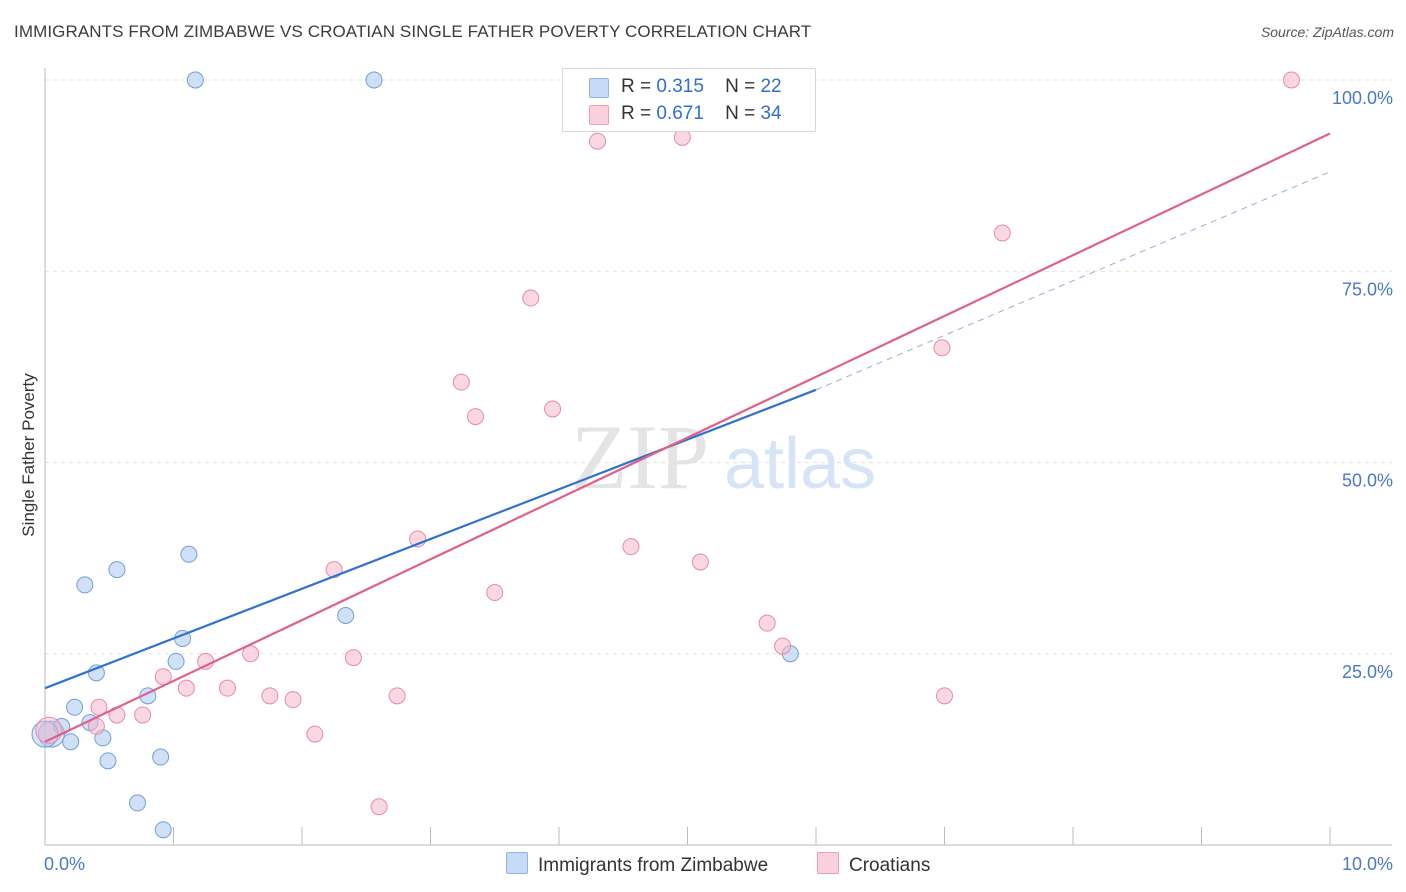 This screenshot has width=1406, height=892. Describe the element at coordinates (680, 113) in the screenshot. I see `r-value: 0.671` at that location.